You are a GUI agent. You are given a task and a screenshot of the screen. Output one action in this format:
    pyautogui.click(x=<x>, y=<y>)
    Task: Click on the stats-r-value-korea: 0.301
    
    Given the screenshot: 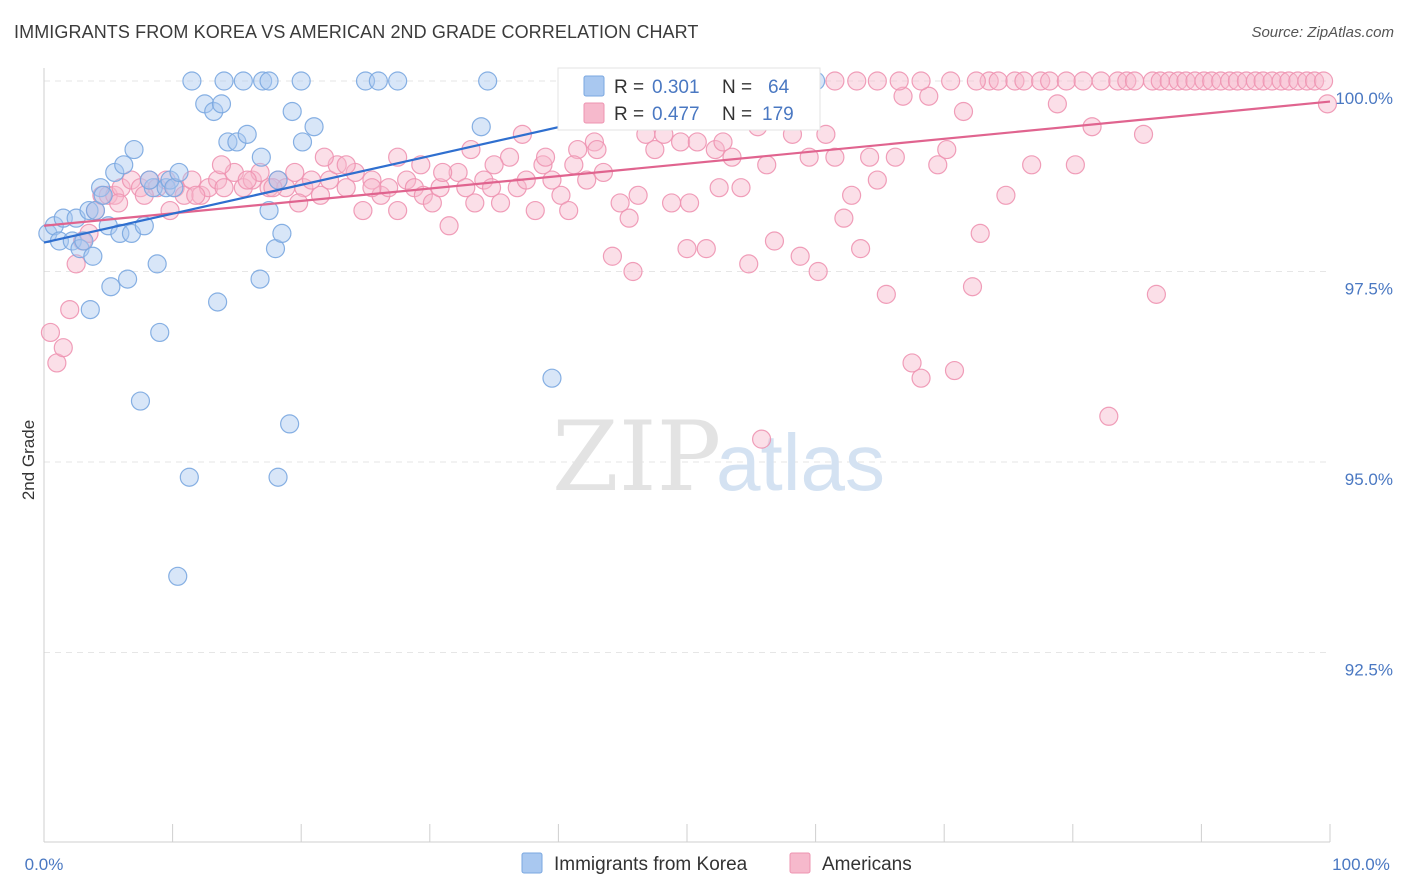 What is the action you would take?
    pyautogui.click(x=676, y=87)
    